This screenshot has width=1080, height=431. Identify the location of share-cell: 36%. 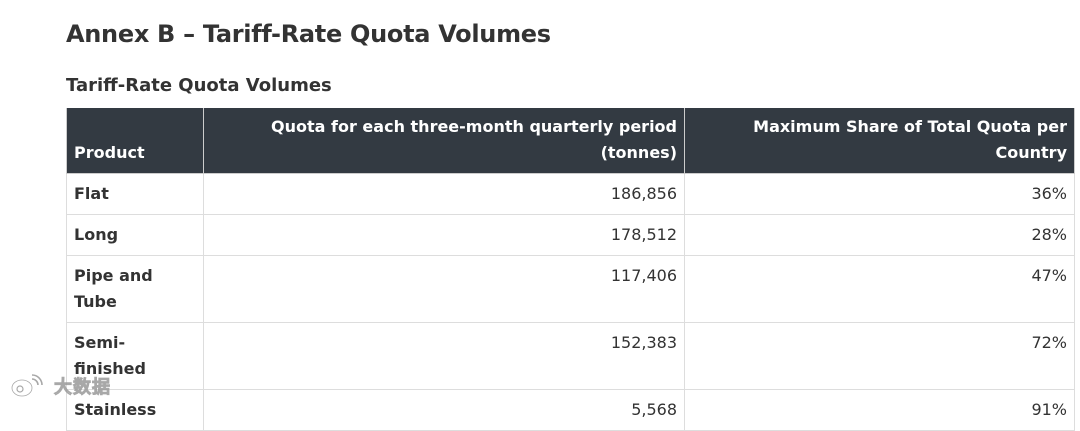
(879, 194).